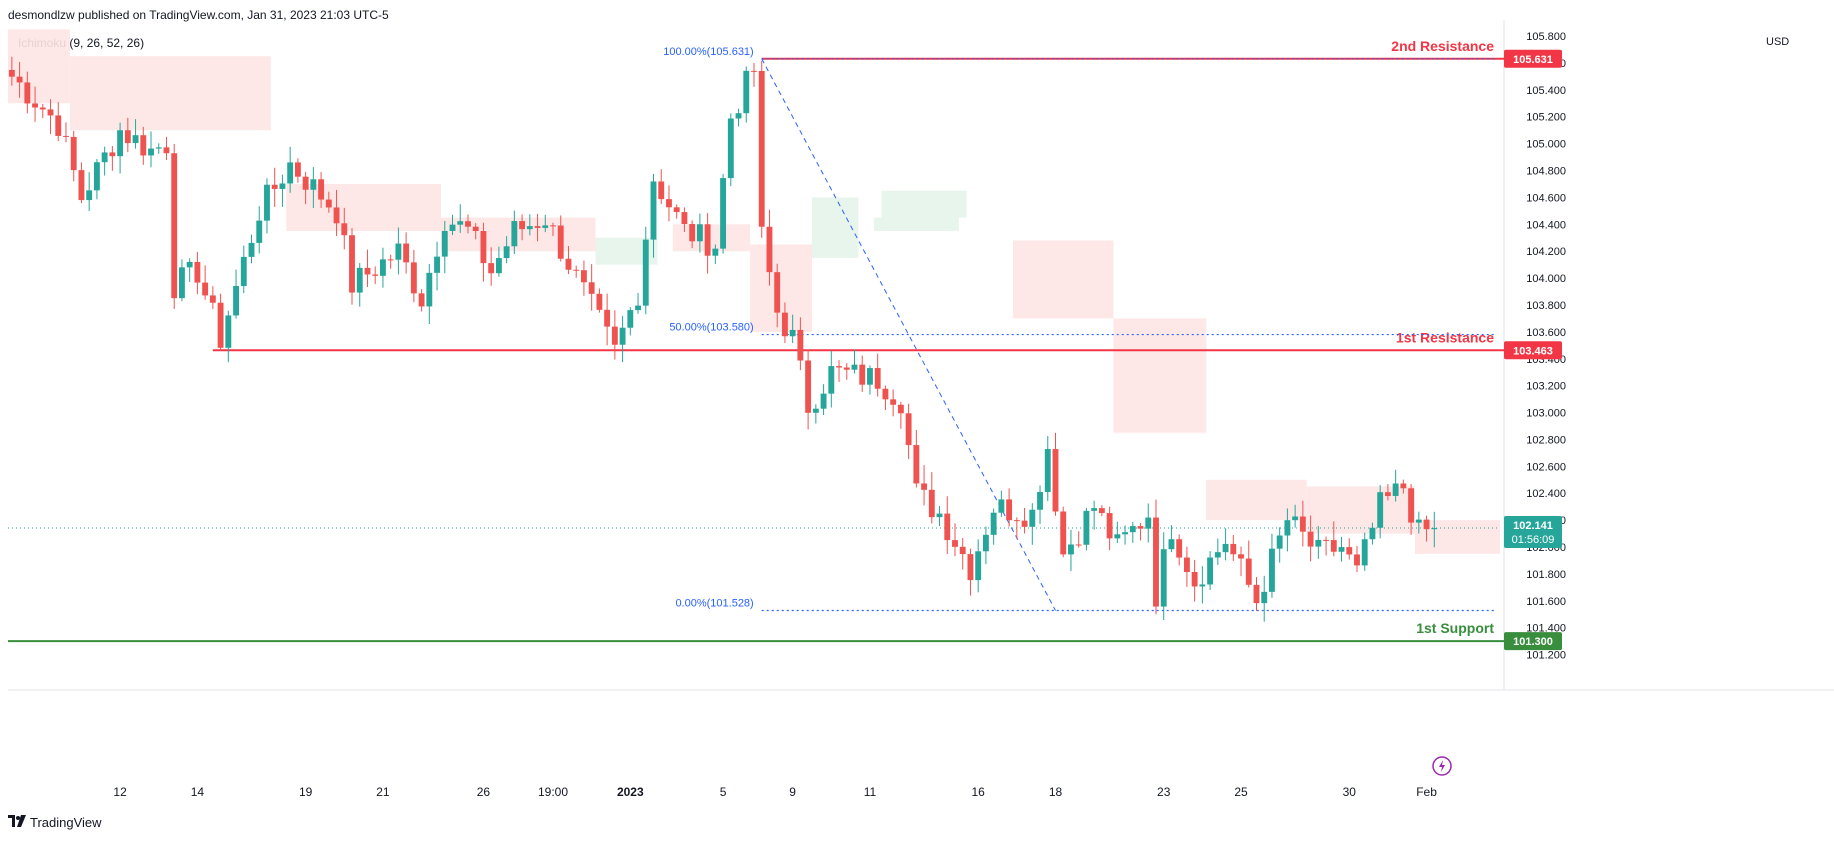 This screenshot has height=842, width=1834. What do you see at coordinates (1546, 172) in the screenshot?
I see `y-tick-label: 104.800` at bounding box center [1546, 172].